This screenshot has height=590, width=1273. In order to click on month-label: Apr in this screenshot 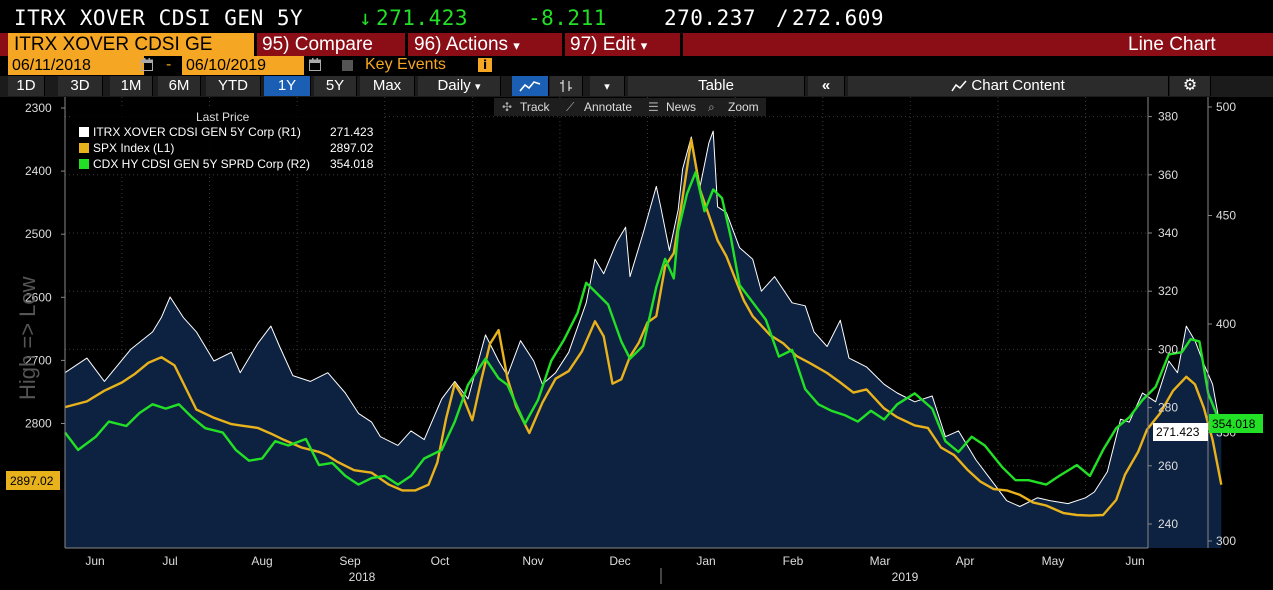, I will do `click(965, 561)`.